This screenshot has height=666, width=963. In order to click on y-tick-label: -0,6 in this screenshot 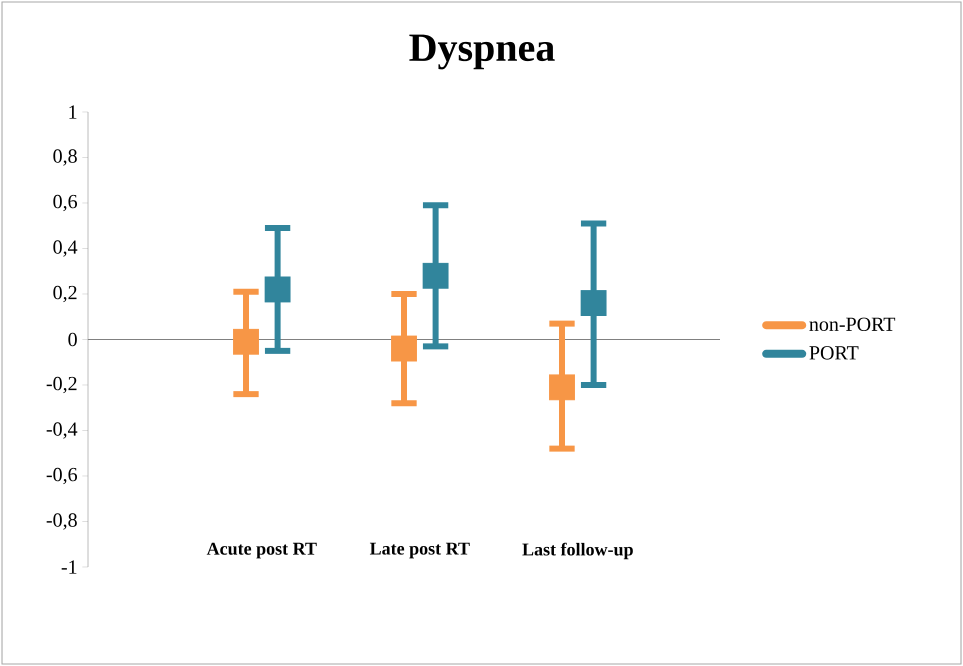, I will do `click(62, 476)`.